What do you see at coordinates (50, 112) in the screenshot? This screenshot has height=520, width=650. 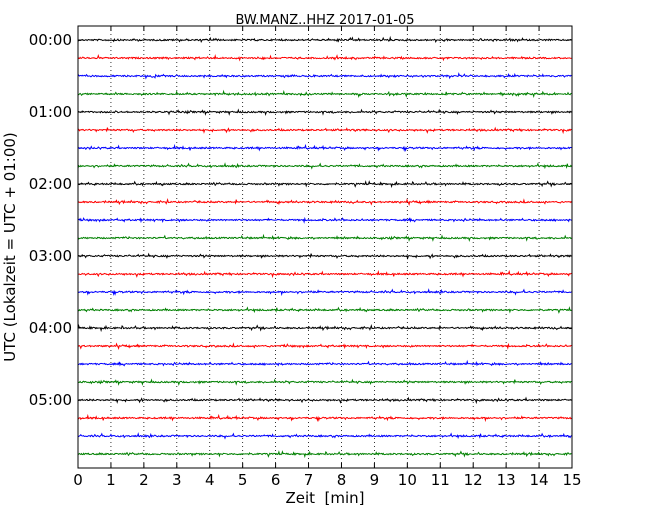 I see `y-tick-label: 01:00` at bounding box center [50, 112].